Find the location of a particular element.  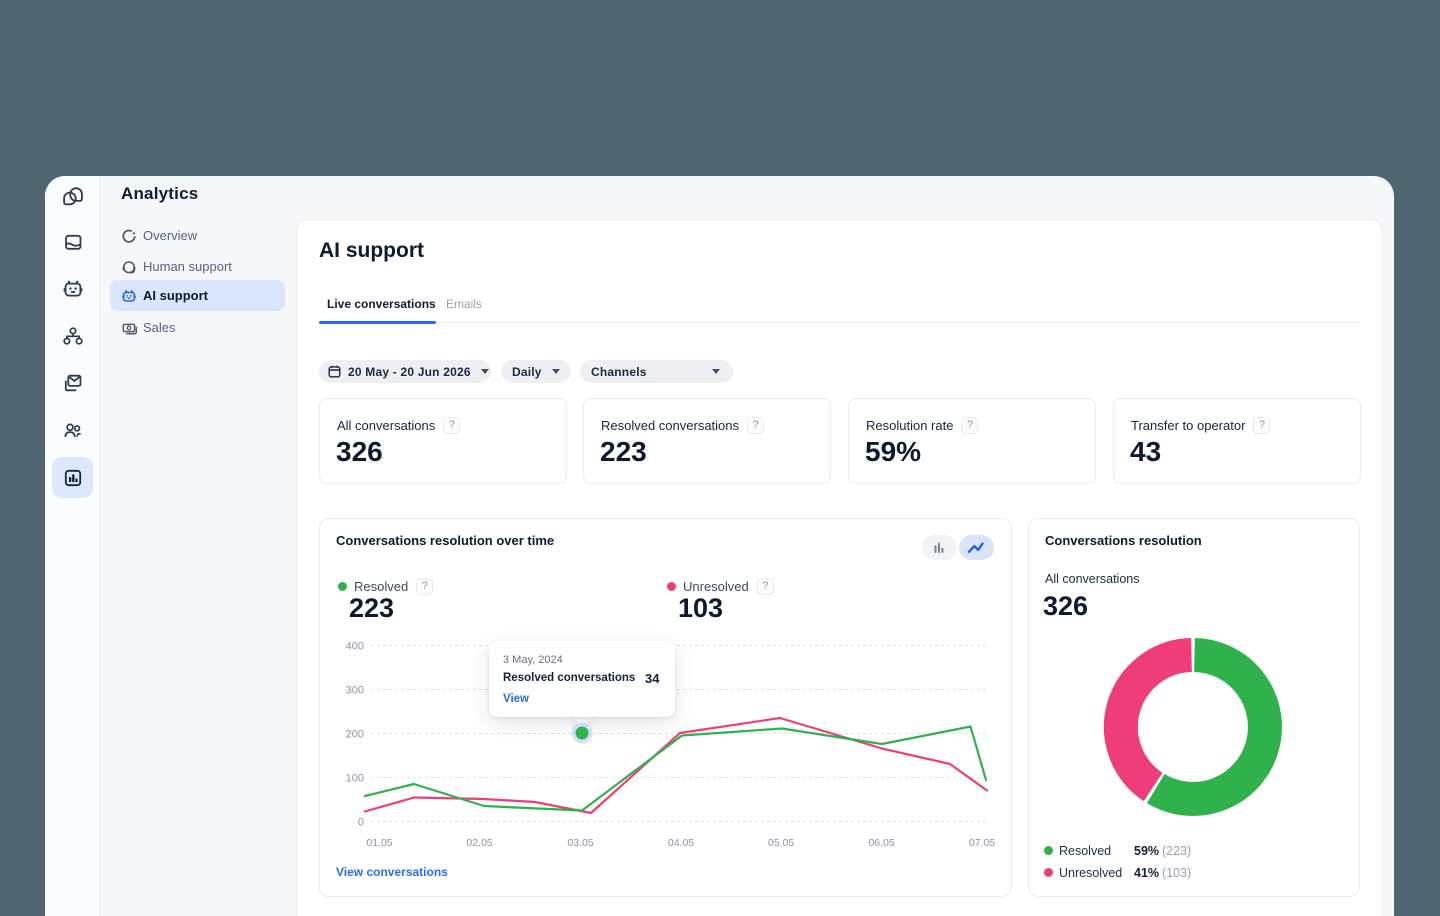

svg-text: 200 is located at coordinates (355, 735).